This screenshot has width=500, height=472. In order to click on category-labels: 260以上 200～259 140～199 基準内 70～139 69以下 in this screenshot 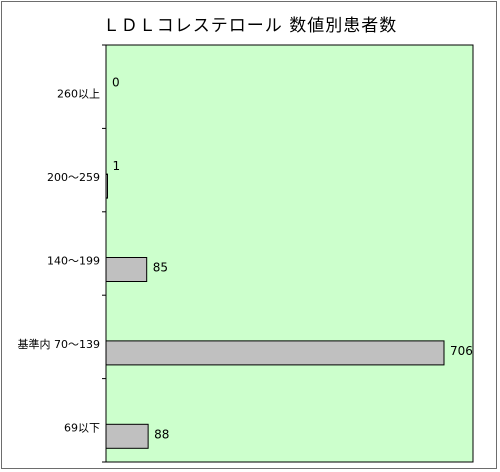, I will do `click(59, 261)`.